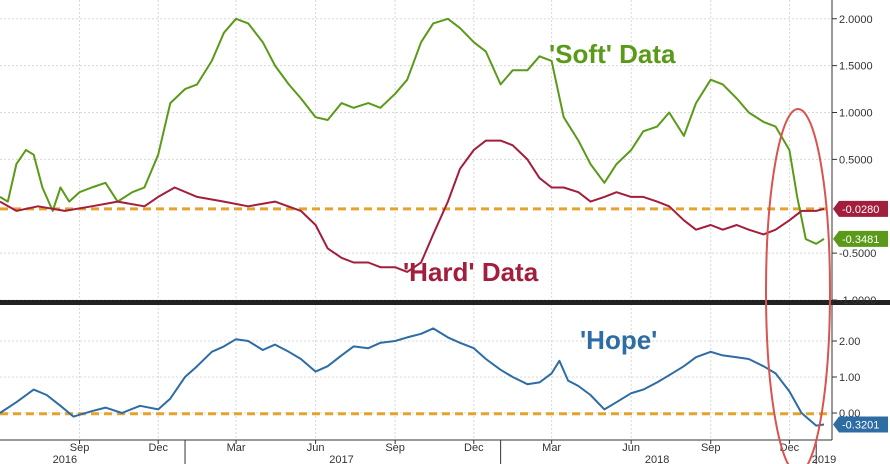 The height and width of the screenshot is (464, 890). Describe the element at coordinates (341, 459) in the screenshot. I see `year-label: 2017` at that location.